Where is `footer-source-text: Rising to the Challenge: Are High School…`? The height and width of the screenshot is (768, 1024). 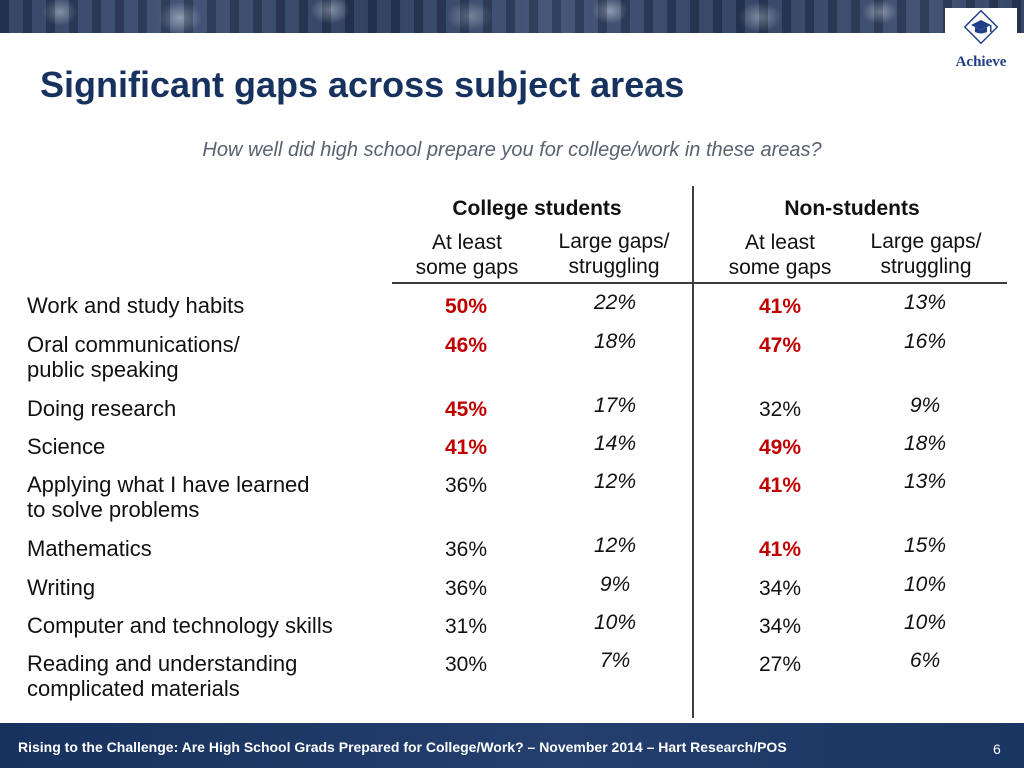 footer-source-text: Rising to the Challenge: Are High School… is located at coordinates (402, 747).